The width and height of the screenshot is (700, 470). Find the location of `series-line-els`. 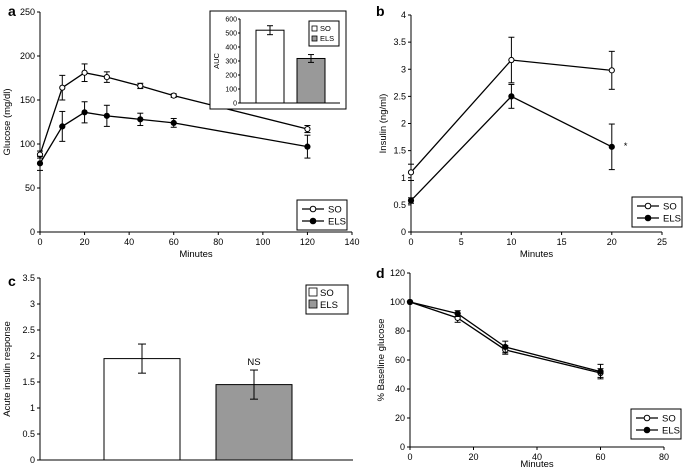

series-line-els is located at coordinates (511, 148).